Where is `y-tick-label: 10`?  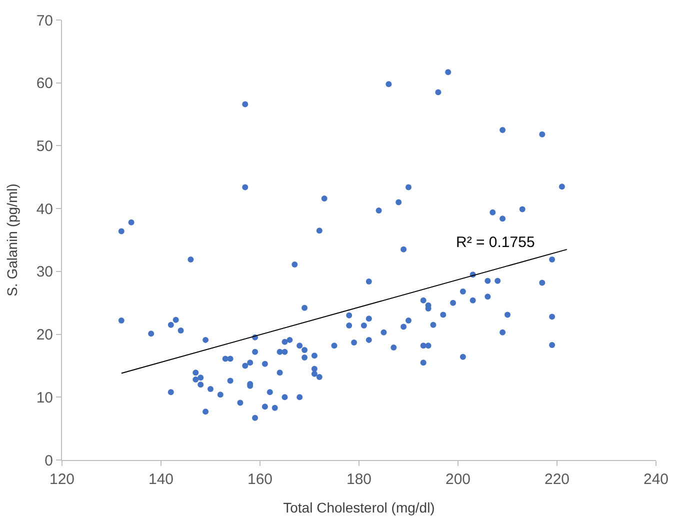
y-tick-label: 10 is located at coordinates (44, 397).